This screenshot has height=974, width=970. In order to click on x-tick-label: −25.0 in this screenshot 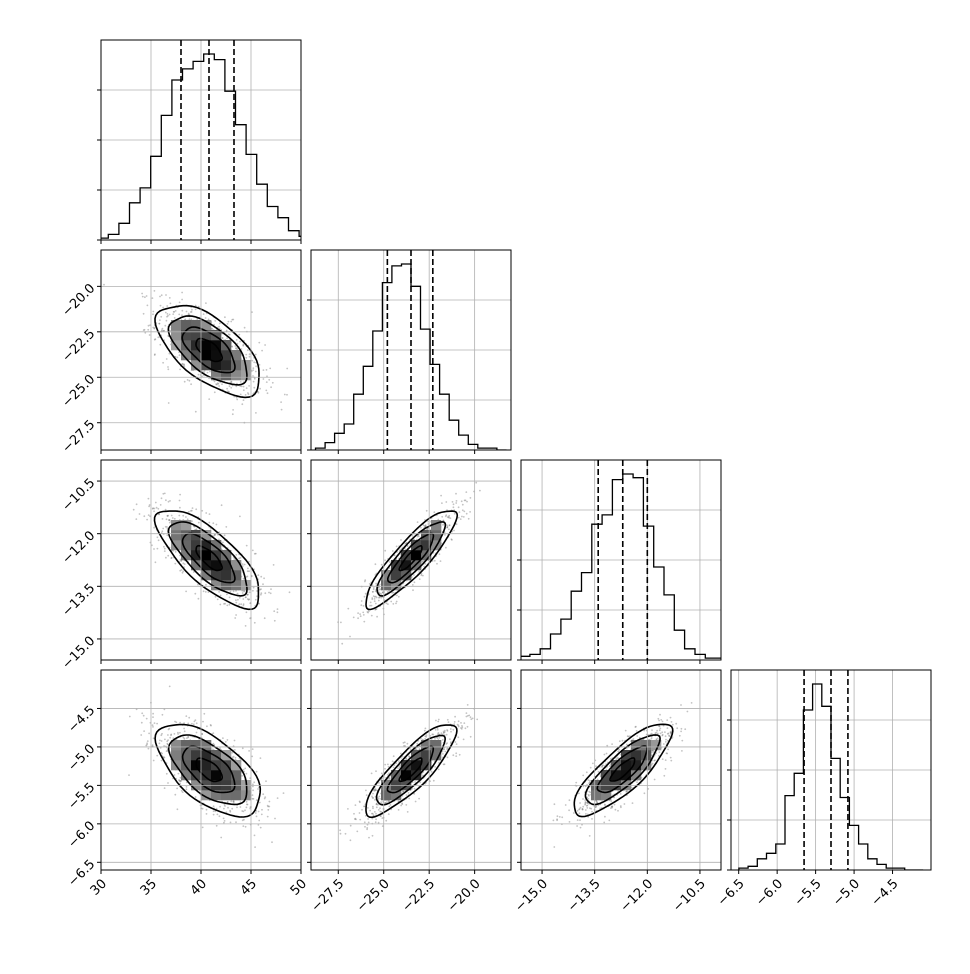, I will do `click(373, 895)`.